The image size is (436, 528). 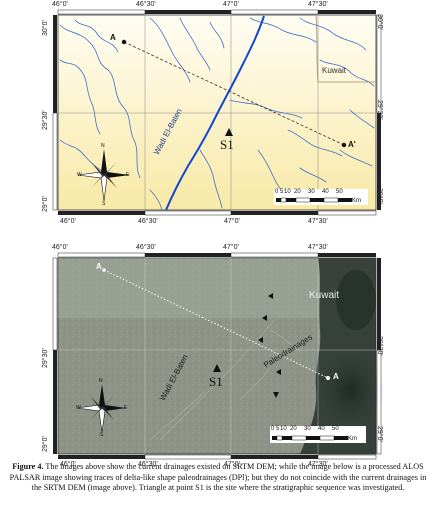 What do you see at coordinates (287, 192) in the screenshot?
I see `scale-top-10: 10` at bounding box center [287, 192].